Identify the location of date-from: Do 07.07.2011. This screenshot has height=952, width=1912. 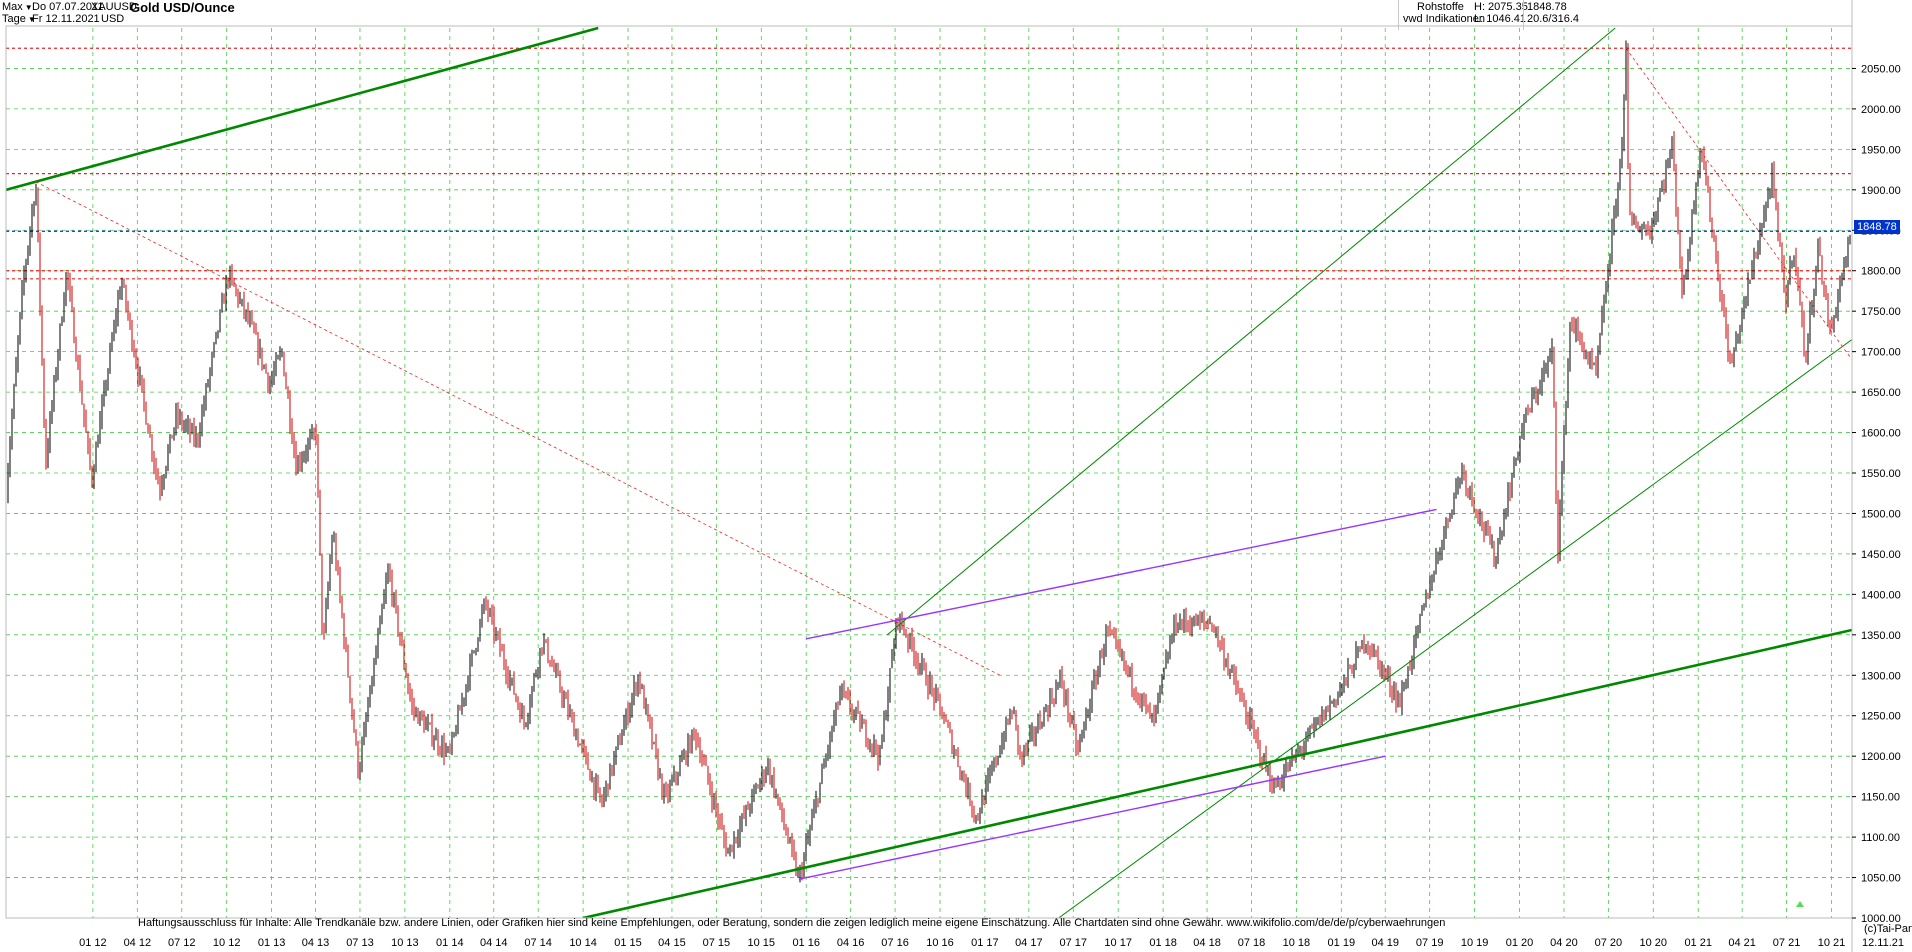
(68, 7).